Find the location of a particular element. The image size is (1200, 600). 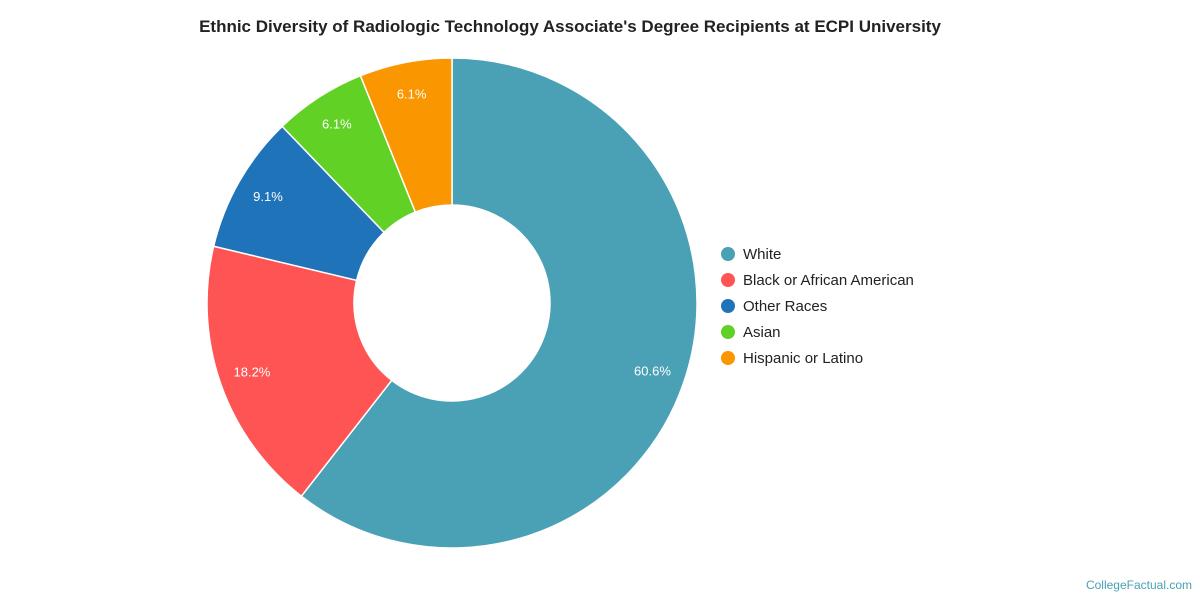

legend-item-asian: Asian is located at coordinates (817, 332).